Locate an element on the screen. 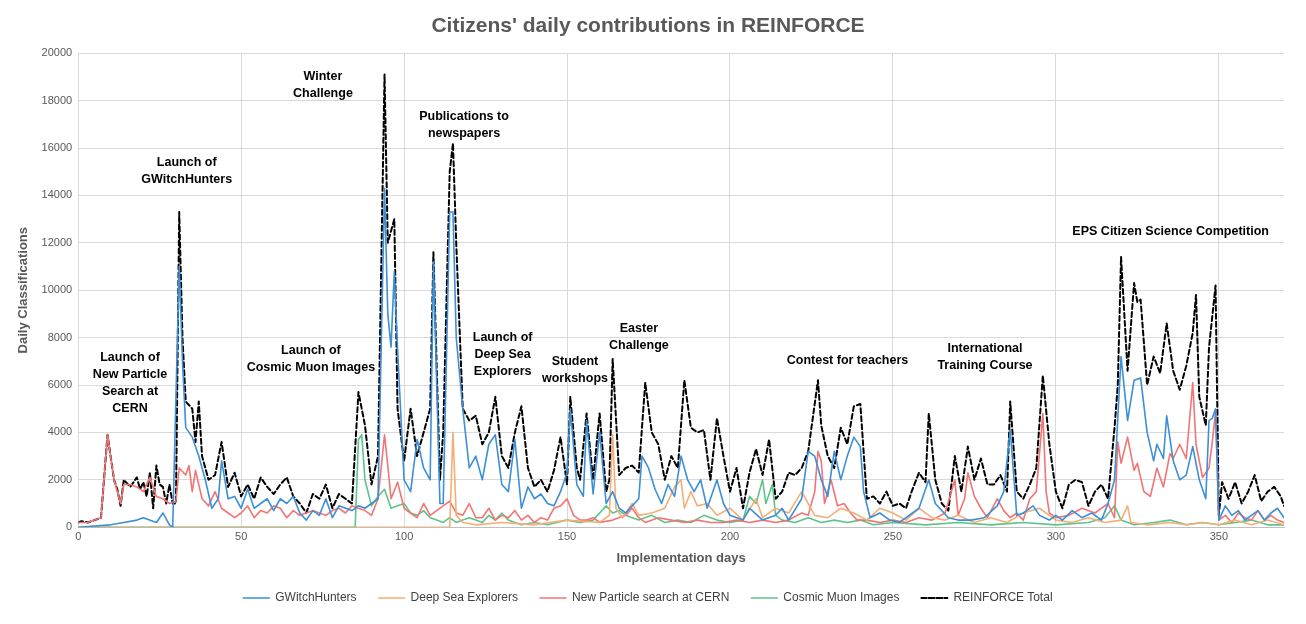 The width and height of the screenshot is (1306, 624). x-tick-label: 350 is located at coordinates (1218, 535).